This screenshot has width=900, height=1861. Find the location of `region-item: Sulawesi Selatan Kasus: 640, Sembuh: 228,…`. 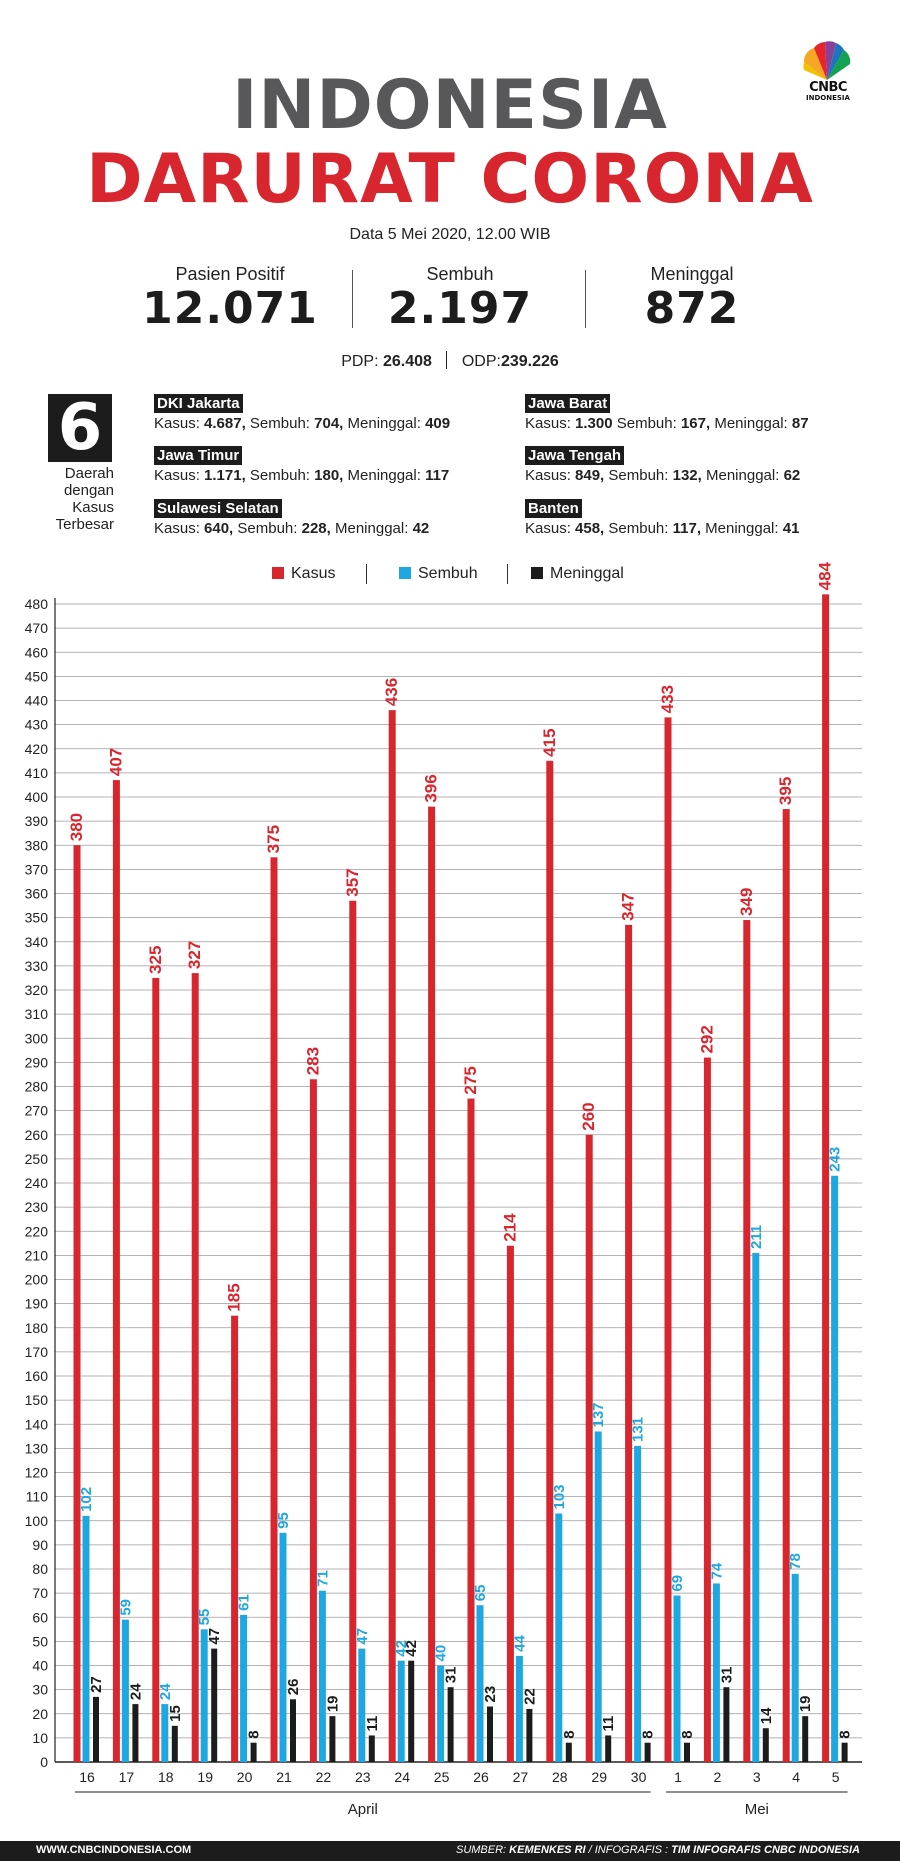

region-item: Sulawesi Selatan Kasus: 640, Sembuh: 228,… is located at coordinates (334, 518).